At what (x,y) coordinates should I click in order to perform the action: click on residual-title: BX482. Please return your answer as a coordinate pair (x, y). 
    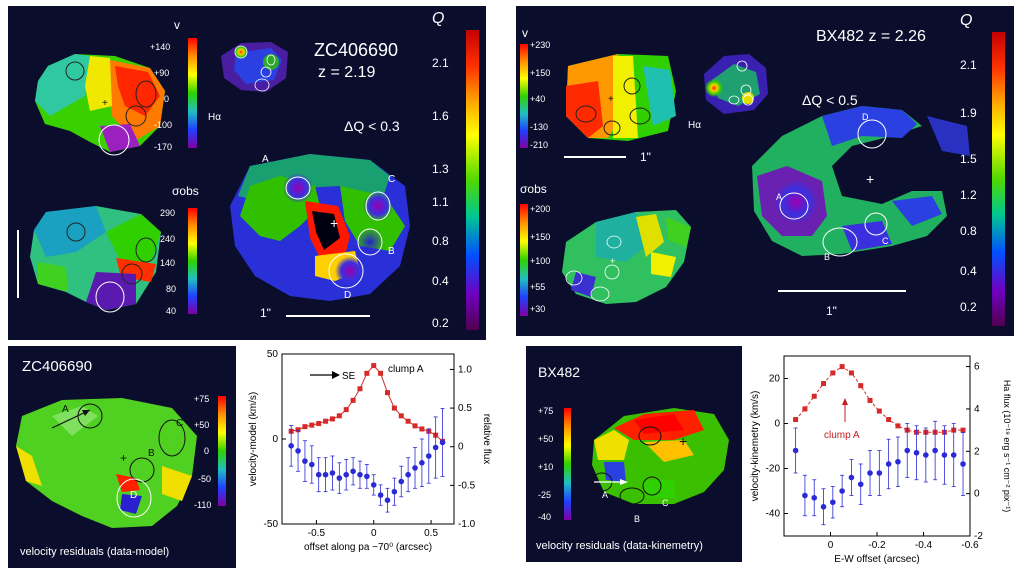
    Looking at the image, I should click on (559, 372).